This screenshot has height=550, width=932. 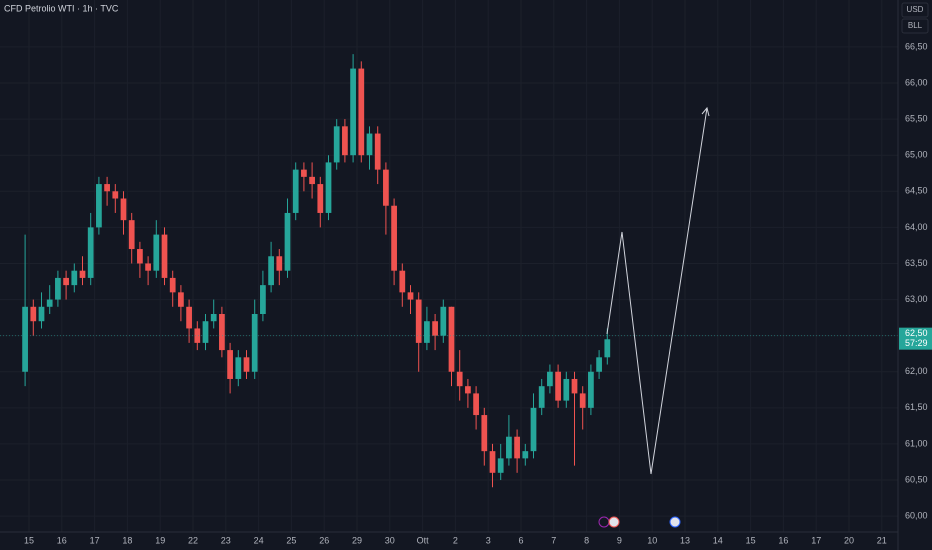 I want to click on x-tick-label: 14, so click(x=718, y=540).